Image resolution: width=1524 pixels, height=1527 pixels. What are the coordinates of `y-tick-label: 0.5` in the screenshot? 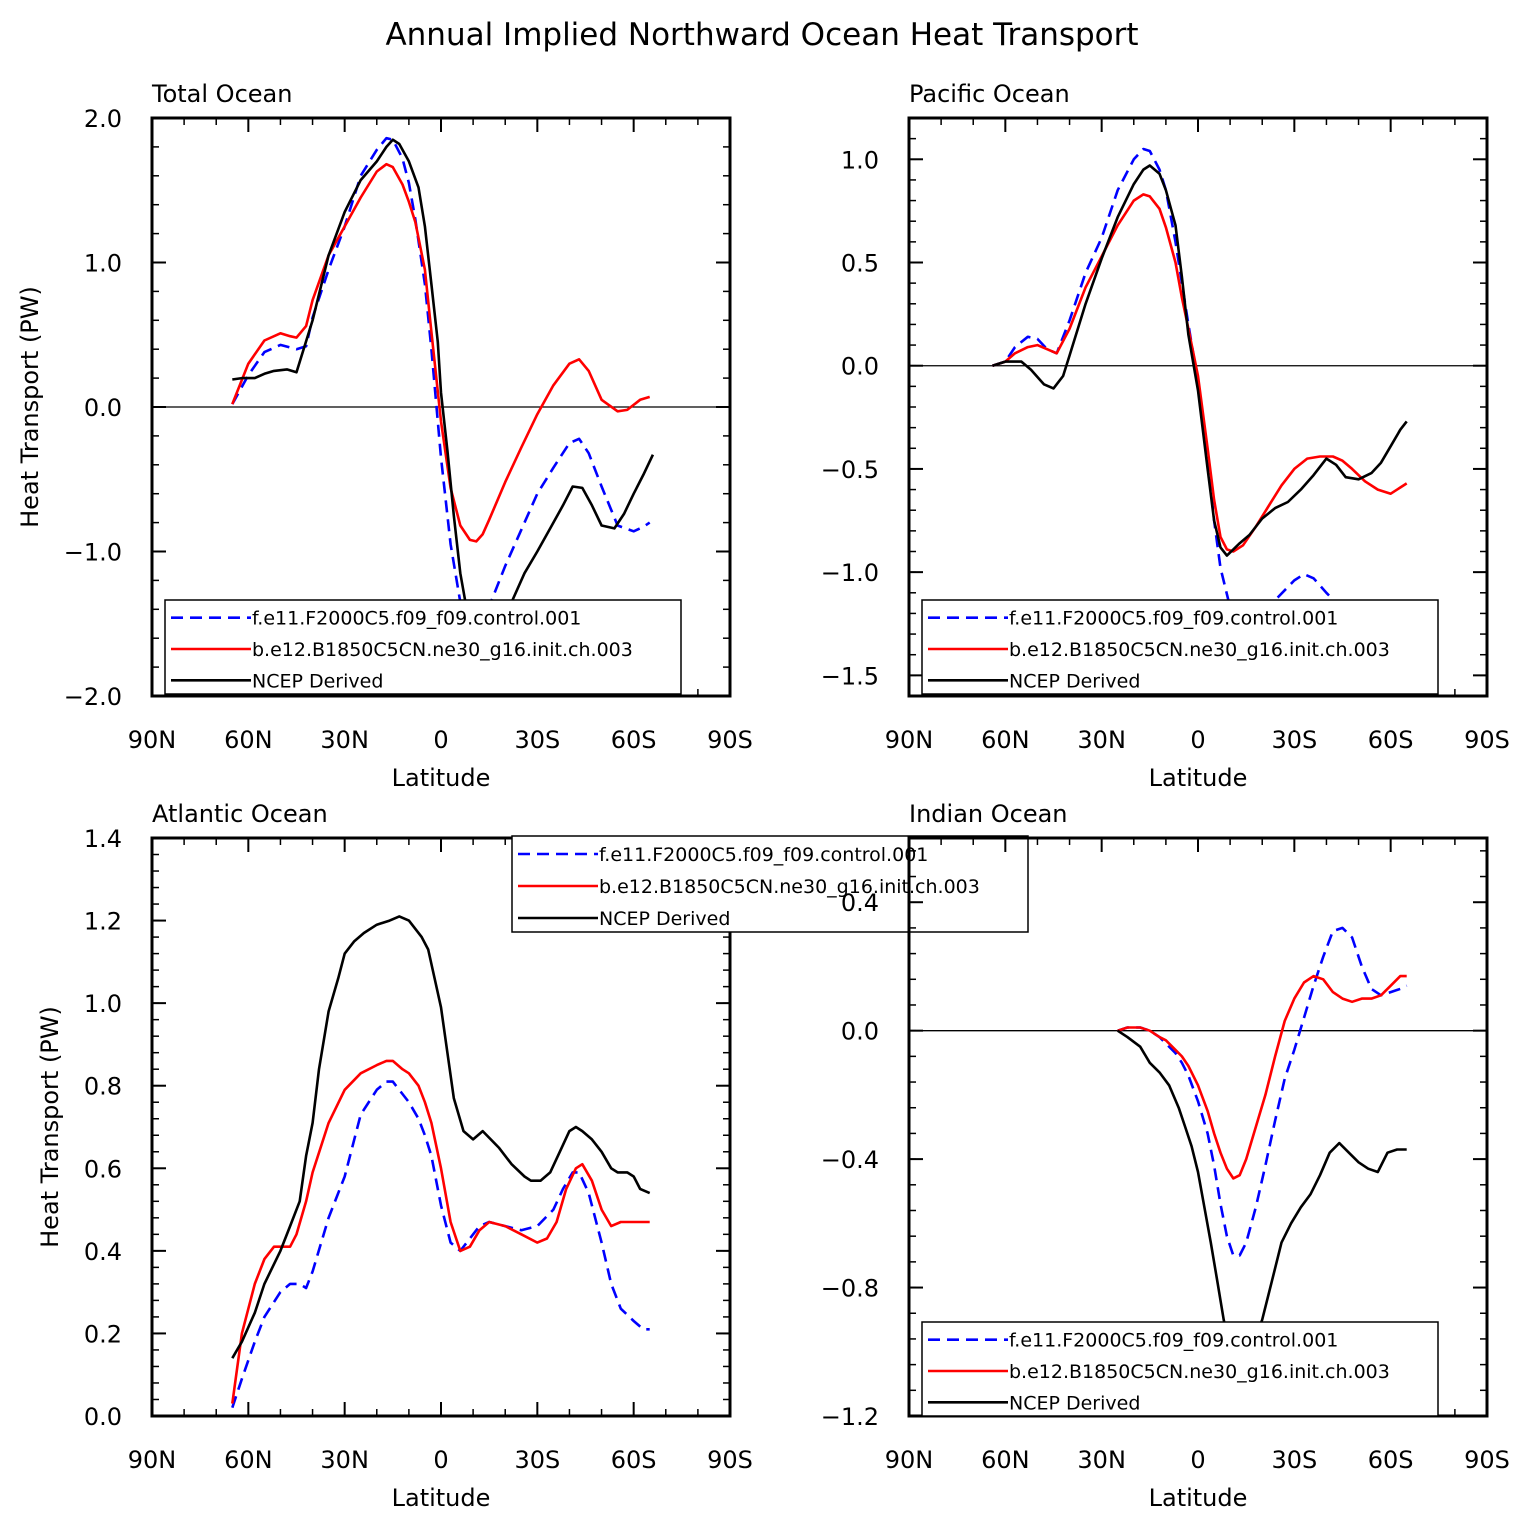 It's located at (860, 264).